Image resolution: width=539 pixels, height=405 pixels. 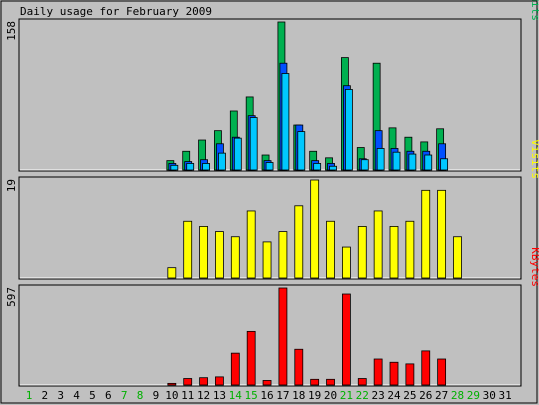 What do you see at coordinates (11, 185) in the screenshot?
I see `visits-panel-ymax-label: 19` at bounding box center [11, 185].